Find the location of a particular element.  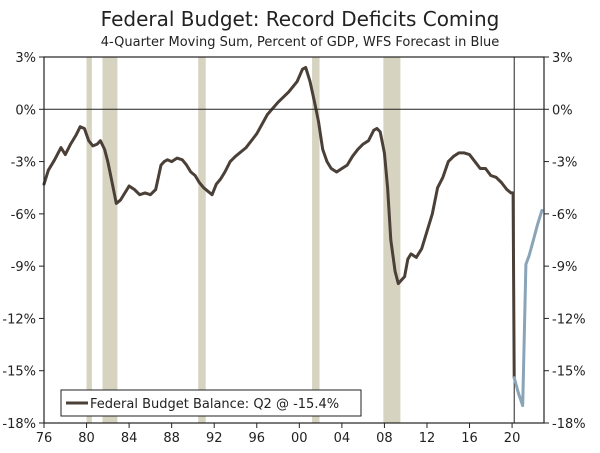

y-tick-label-right: -9% is located at coordinates (564, 267).